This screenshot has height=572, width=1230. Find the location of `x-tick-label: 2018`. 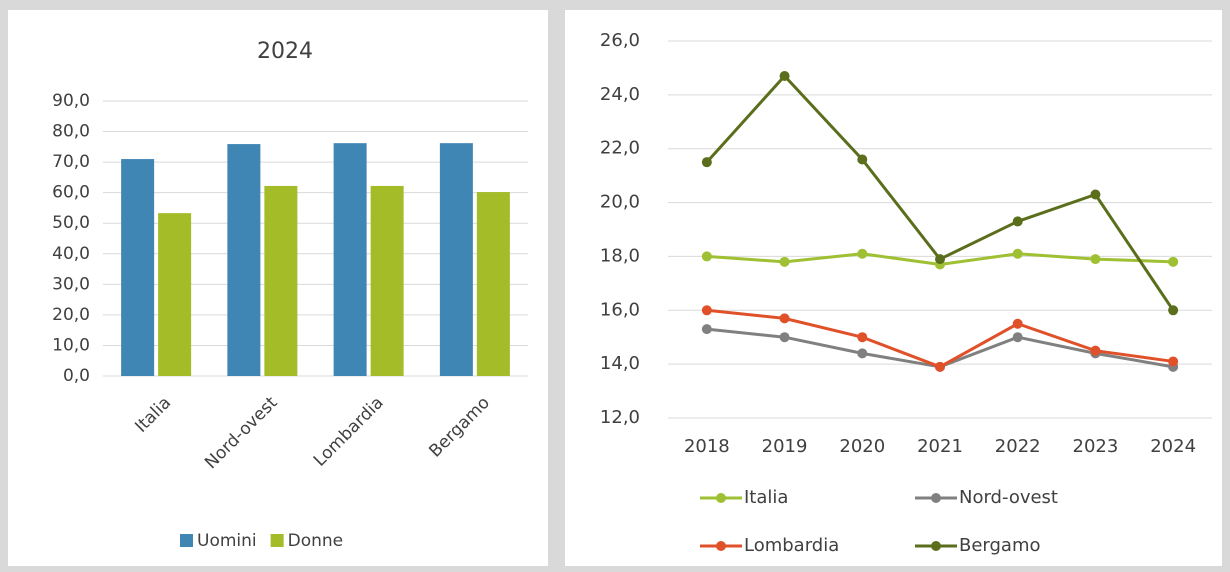

x-tick-label: 2018 is located at coordinates (707, 446).